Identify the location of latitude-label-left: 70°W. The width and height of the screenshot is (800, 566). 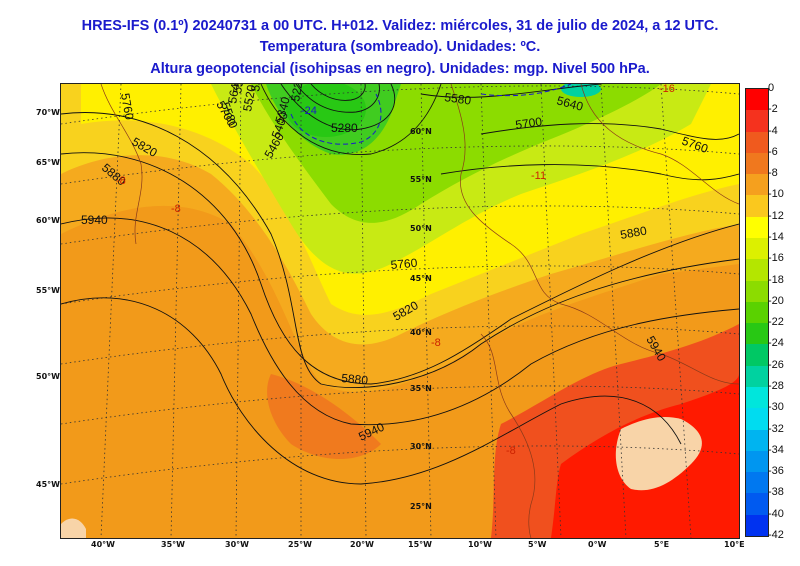
(48, 112).